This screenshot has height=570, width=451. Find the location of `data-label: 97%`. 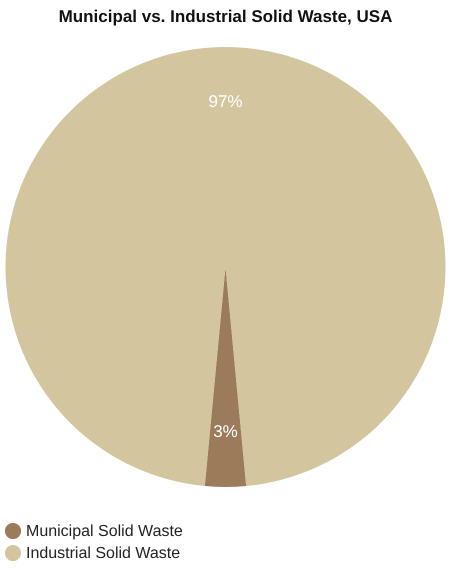

data-label: 97% is located at coordinates (225, 101).